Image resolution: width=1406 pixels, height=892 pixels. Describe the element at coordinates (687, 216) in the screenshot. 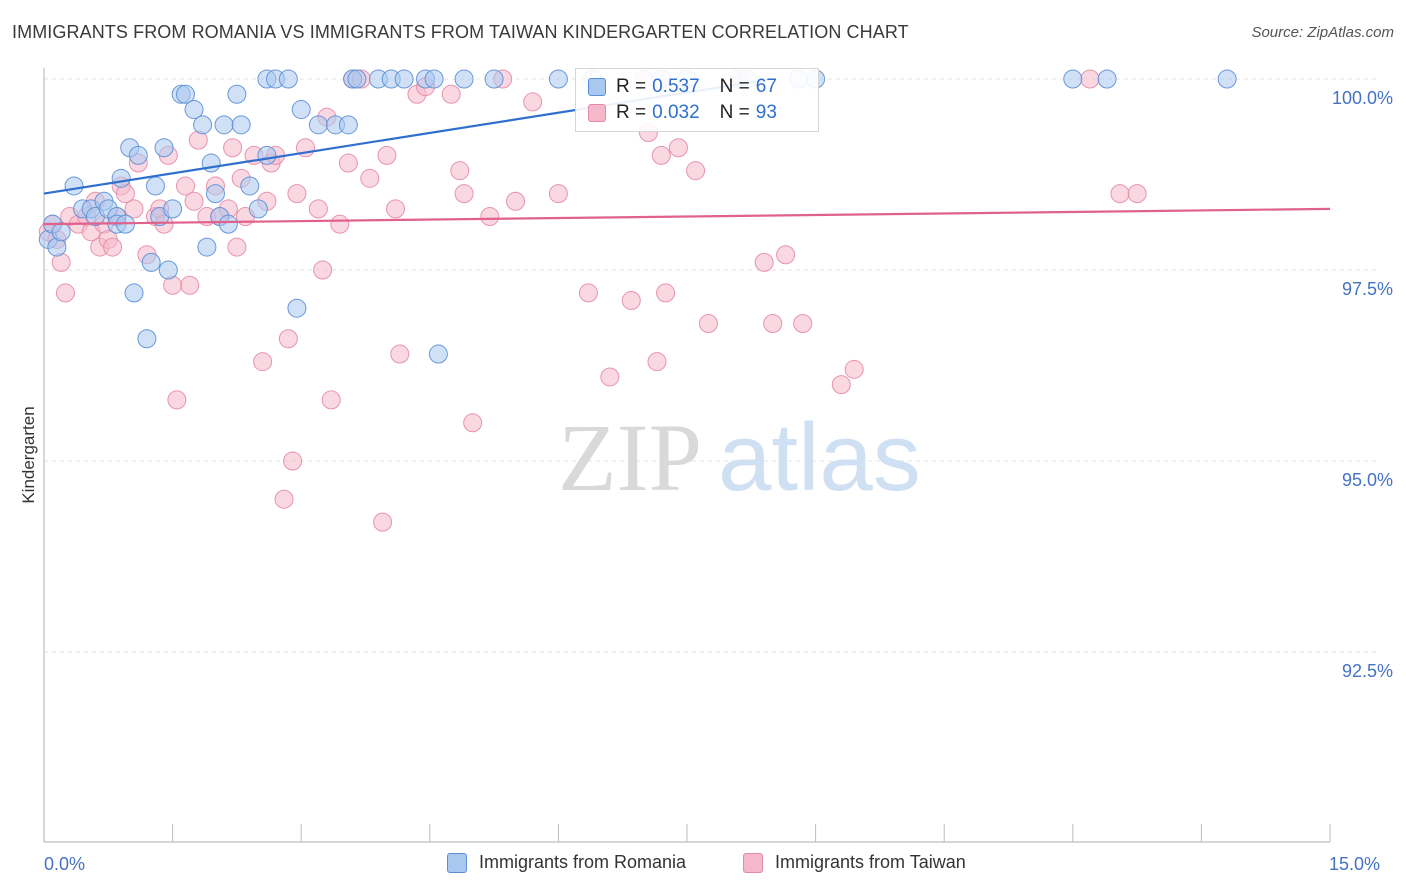

I see `taiwan-trend-line` at that location.